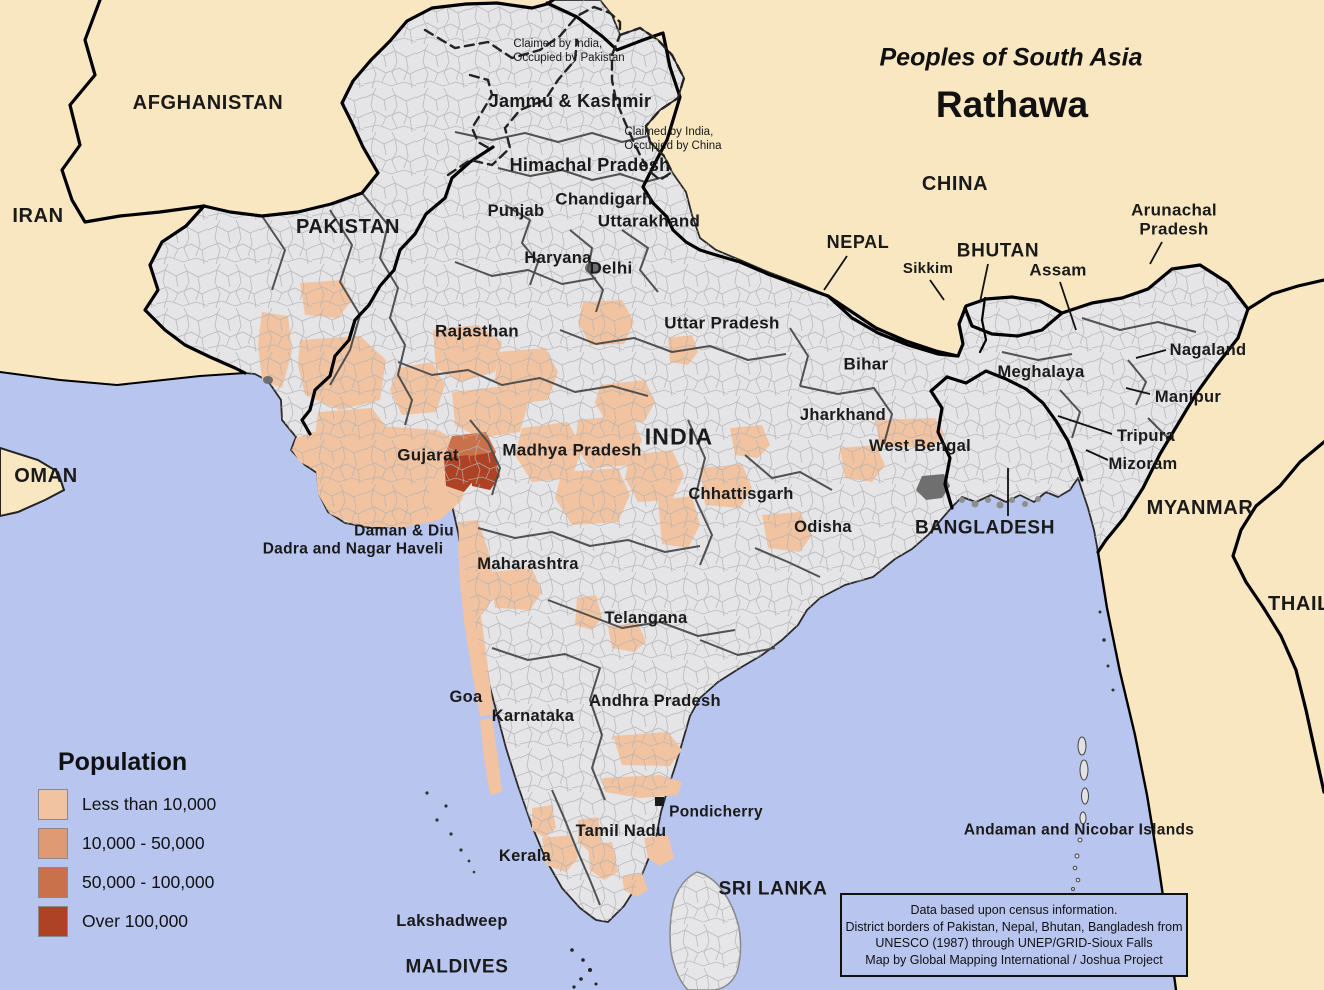 The width and height of the screenshot is (1324, 990). What do you see at coordinates (1138, 391) in the screenshot?
I see `manipur-leader-line` at bounding box center [1138, 391].